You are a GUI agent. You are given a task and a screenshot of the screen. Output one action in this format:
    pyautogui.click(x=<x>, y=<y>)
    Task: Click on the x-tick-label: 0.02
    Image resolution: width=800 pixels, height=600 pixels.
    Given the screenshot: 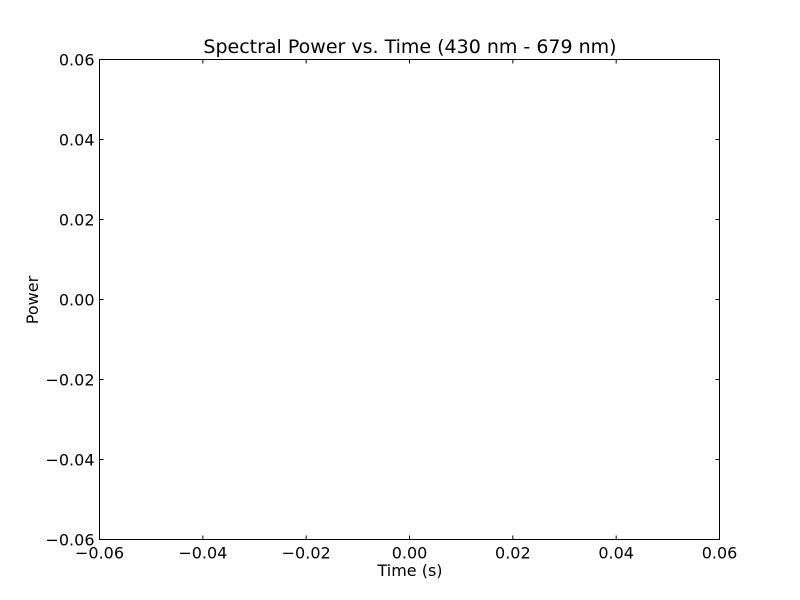 What is the action you would take?
    pyautogui.click(x=513, y=553)
    